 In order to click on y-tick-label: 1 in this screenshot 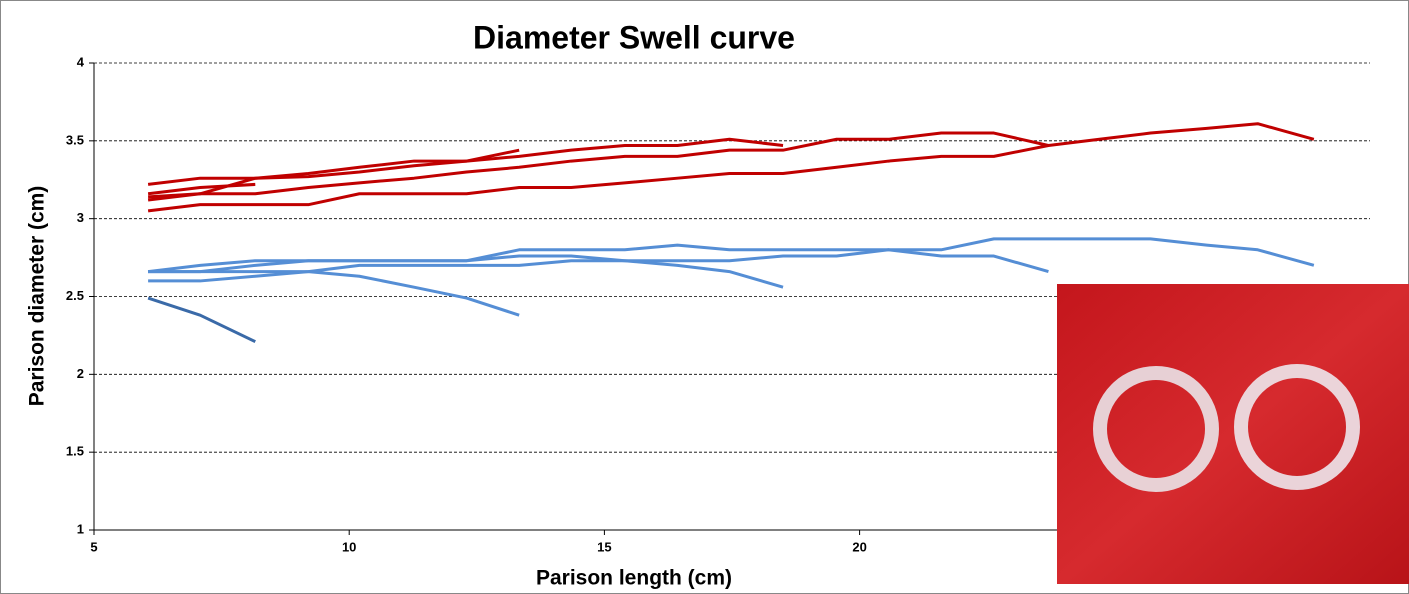, I will do `click(80, 528)`.